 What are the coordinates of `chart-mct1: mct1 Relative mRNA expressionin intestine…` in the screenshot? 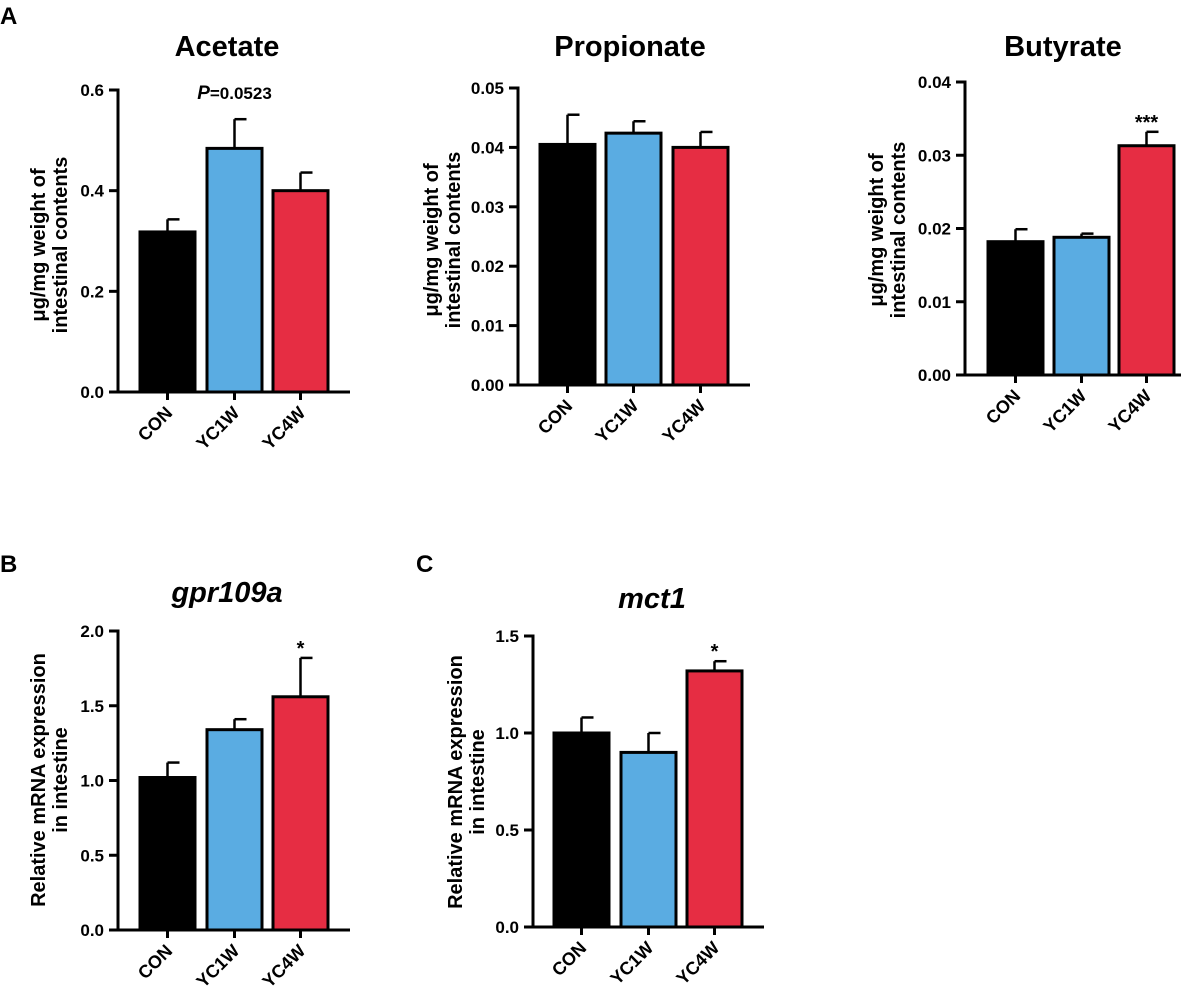 It's located at (604, 786).